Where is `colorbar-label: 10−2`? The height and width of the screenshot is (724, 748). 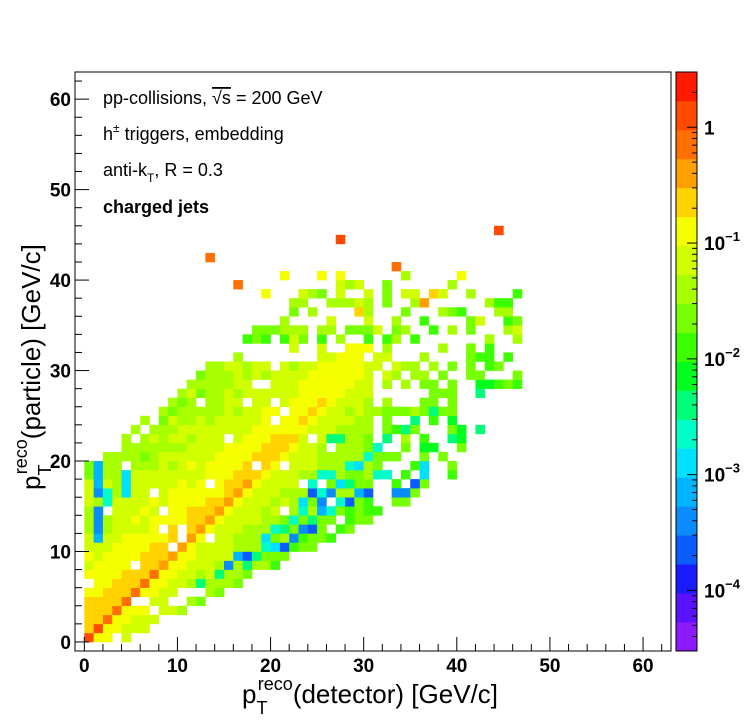
colorbar-label: 10−2 is located at coordinates (722, 358).